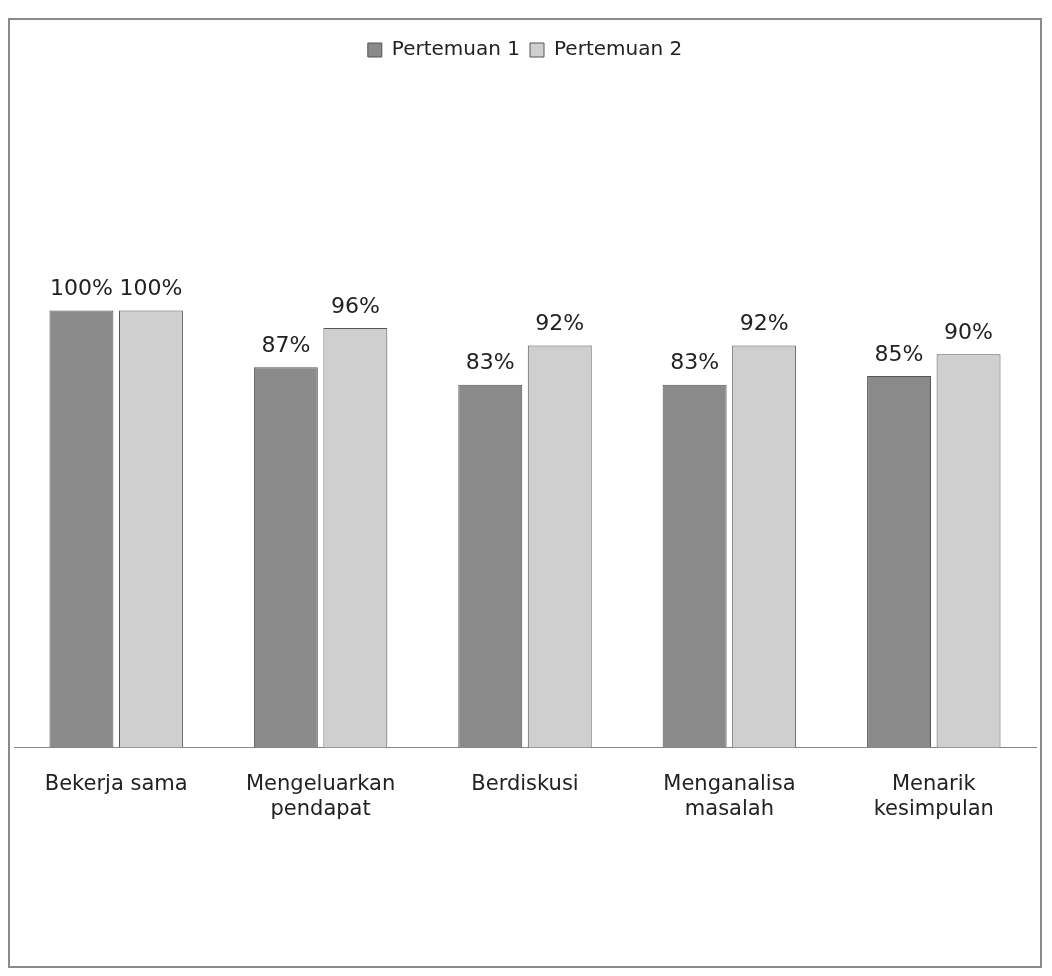  I want to click on legend-label: Pertemuan 1, so click(456, 48).